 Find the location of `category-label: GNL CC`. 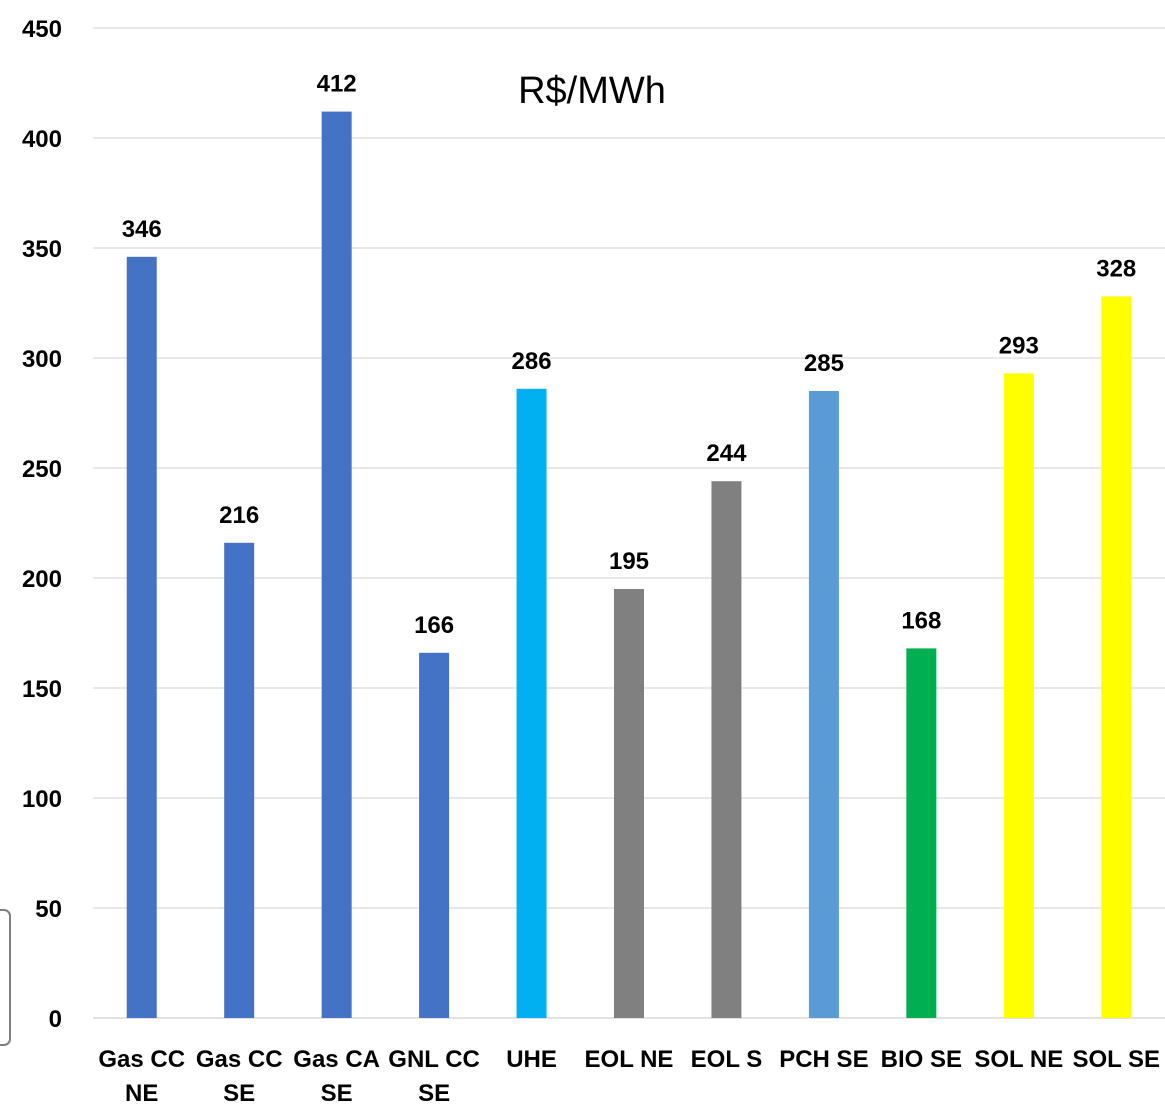

category-label: GNL CC is located at coordinates (434, 1059).